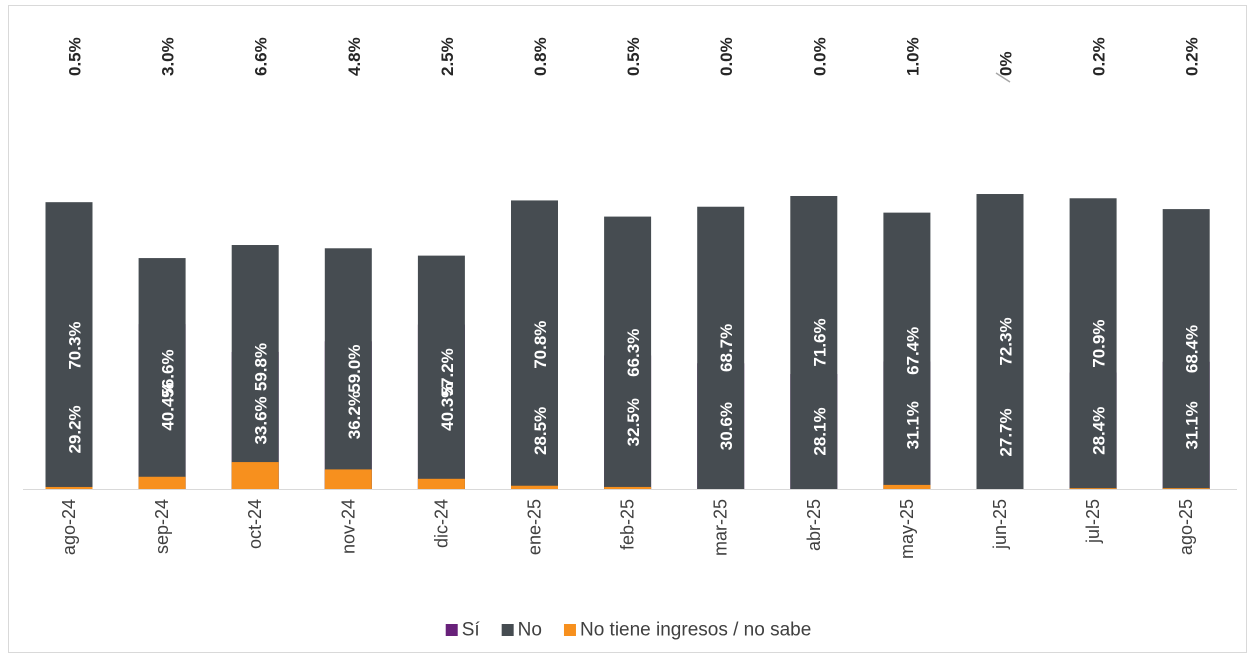  I want to click on data-label-1-mar-25: 68.7%, so click(726, 348).